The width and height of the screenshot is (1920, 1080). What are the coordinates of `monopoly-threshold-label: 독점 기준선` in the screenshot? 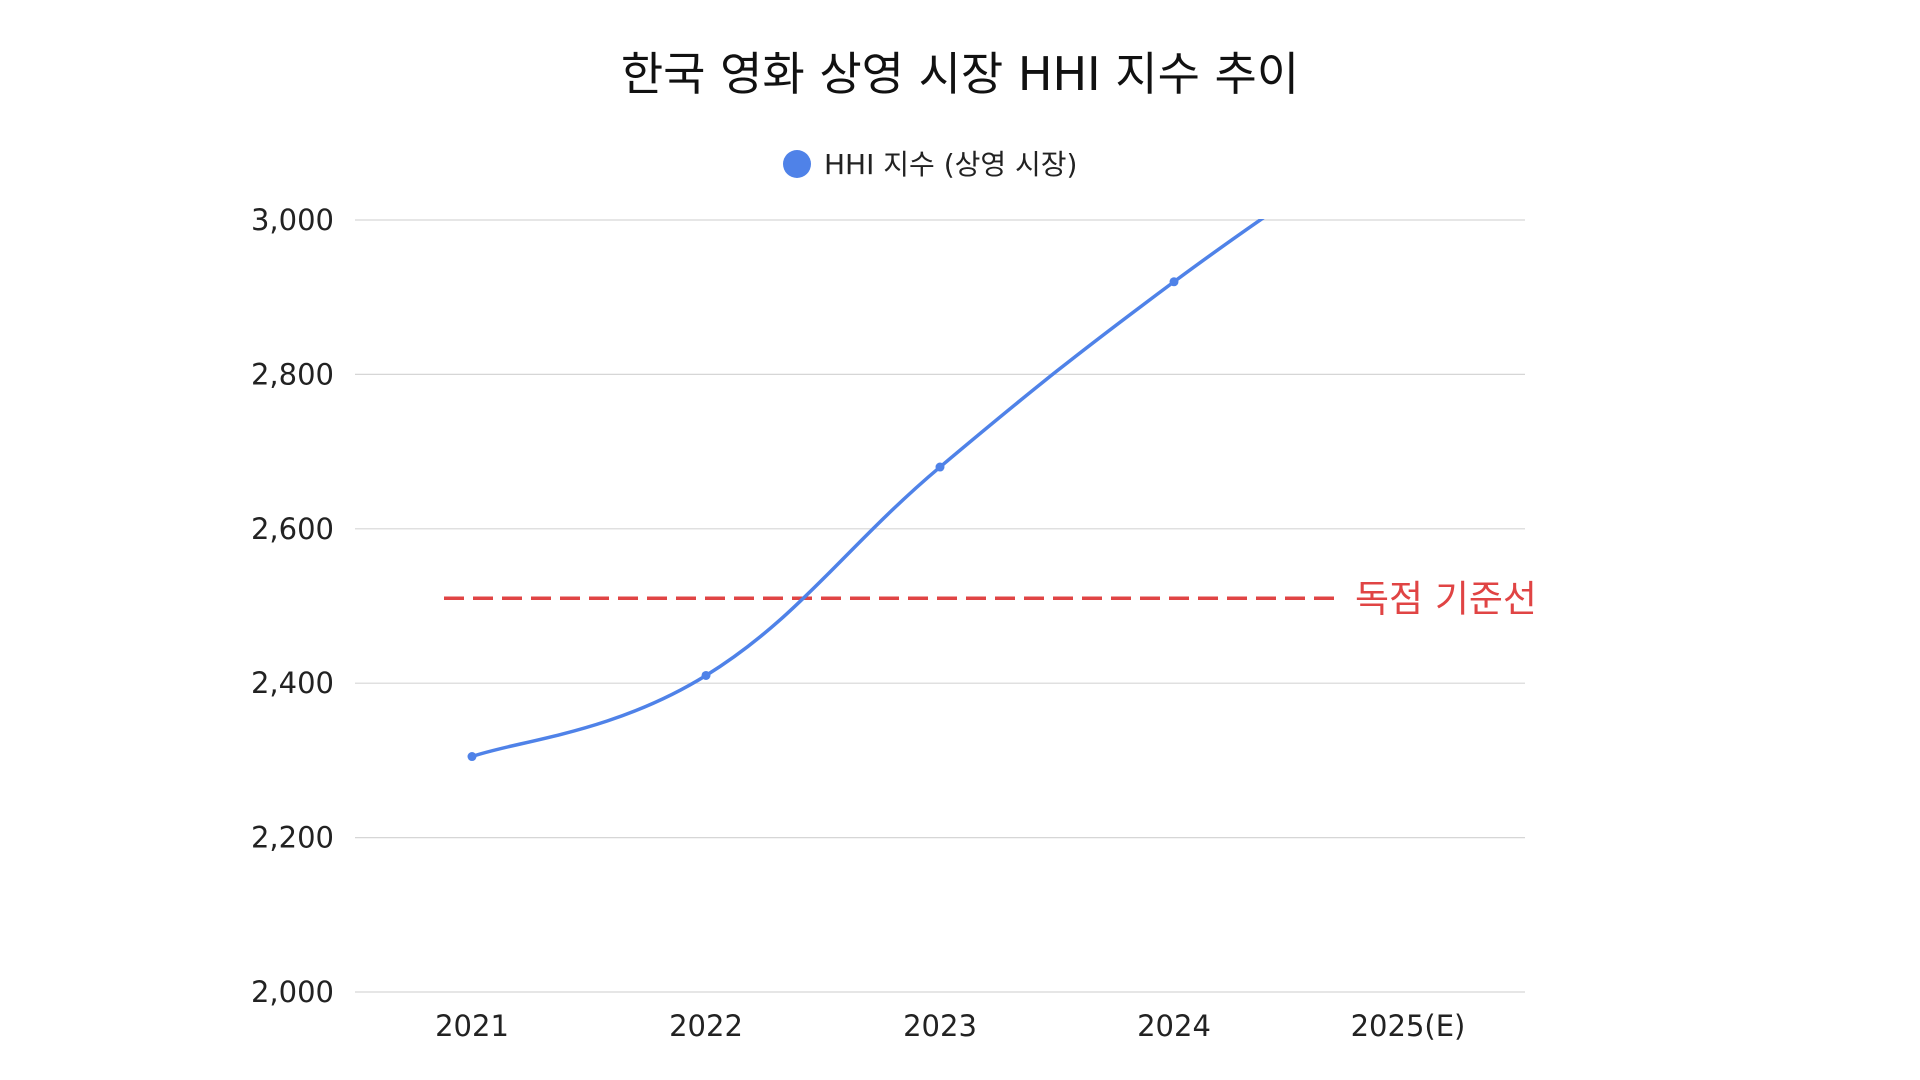 It's located at (1446, 598).